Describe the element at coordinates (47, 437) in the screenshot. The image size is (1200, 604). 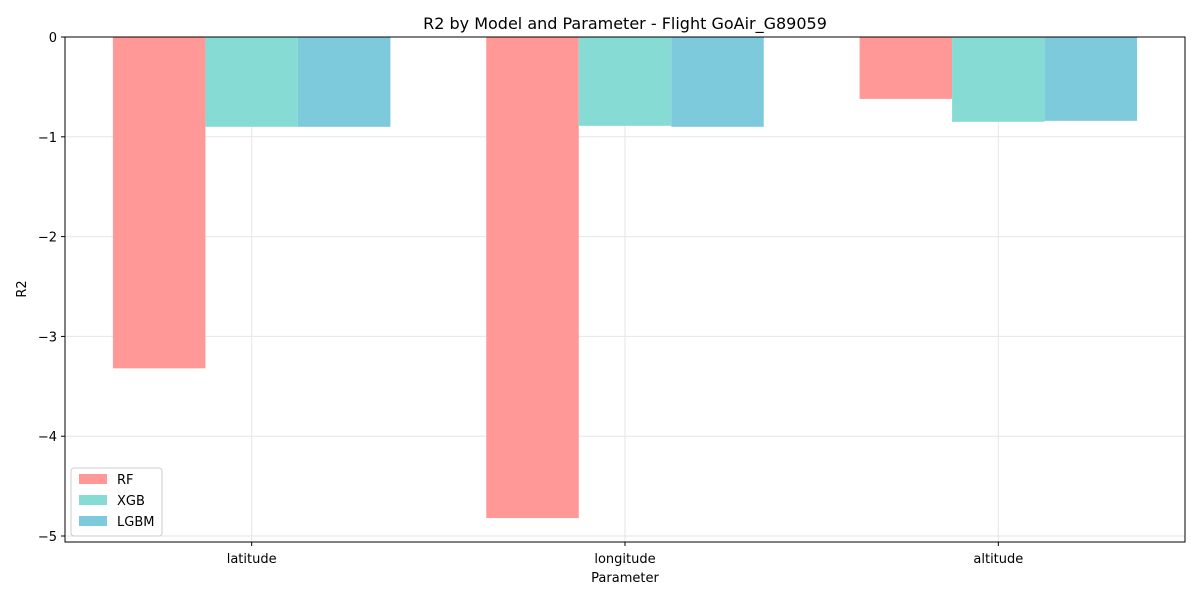
I see `y-tick-label: −4` at that location.